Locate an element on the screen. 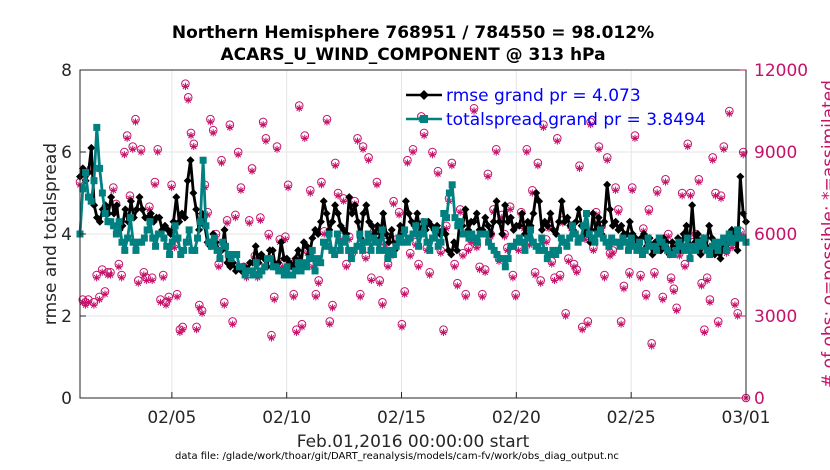  legend-spread-label: totalspread grand pr = 3.8494 is located at coordinates (576, 120).